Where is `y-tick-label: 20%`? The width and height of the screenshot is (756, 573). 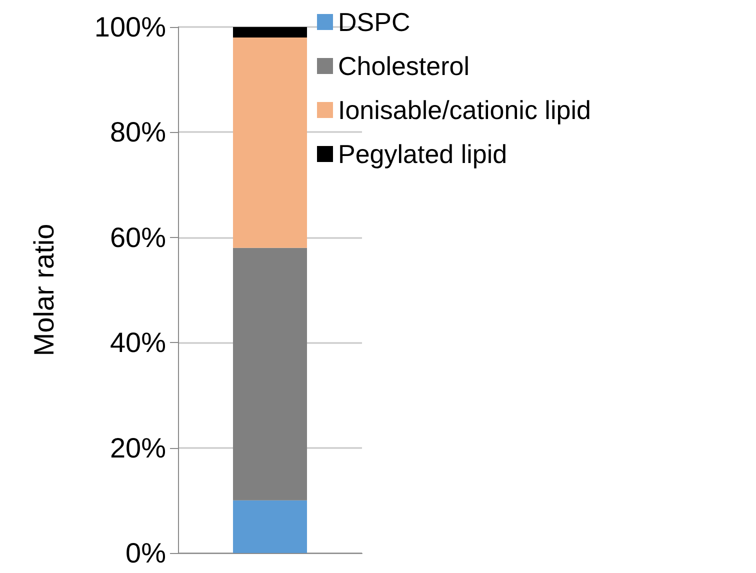
y-tick-label: 20% is located at coordinates (138, 448).